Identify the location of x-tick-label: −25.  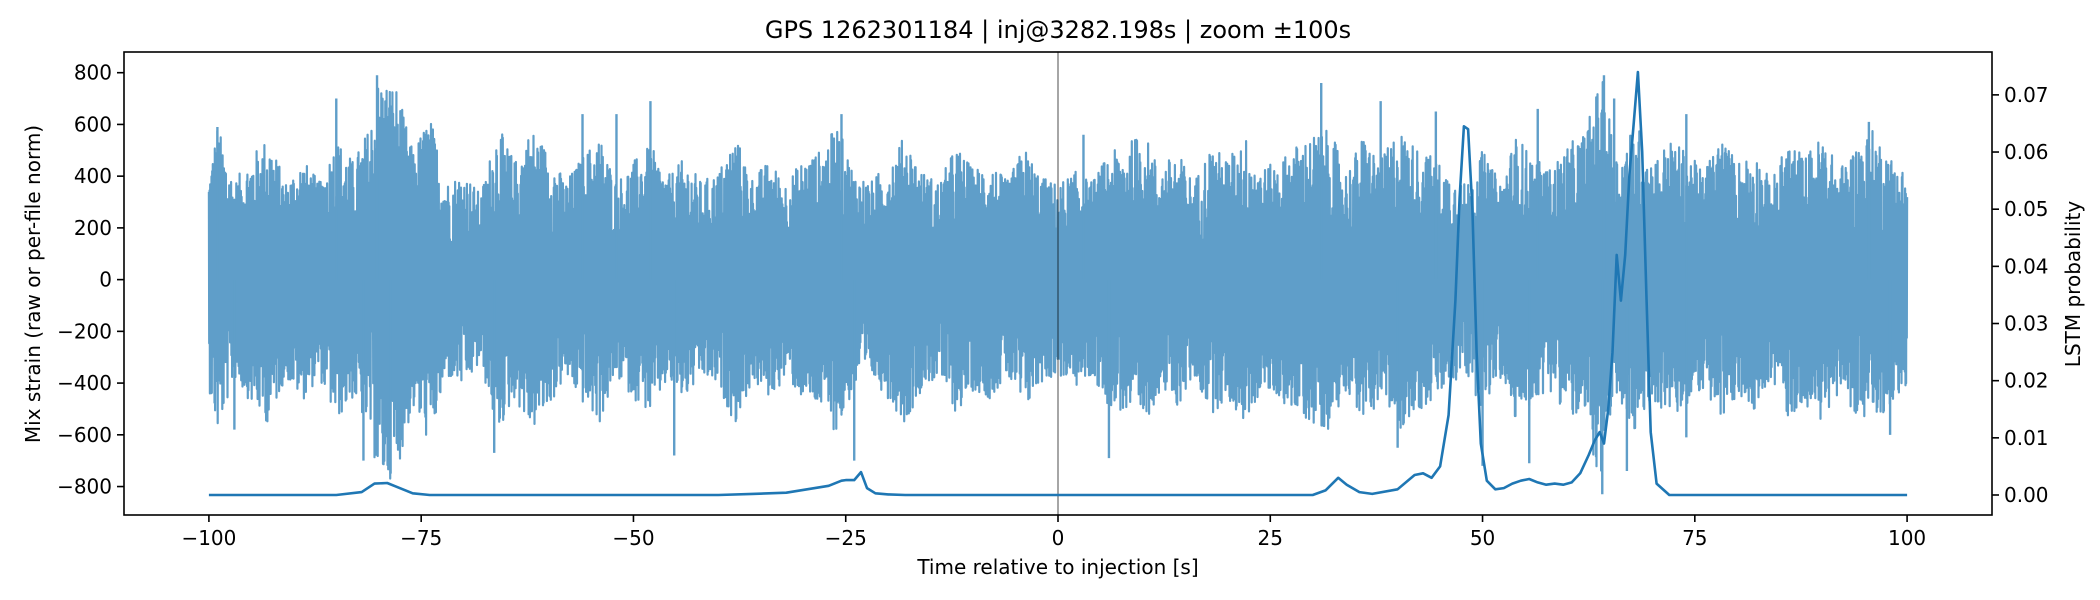
(846, 538).